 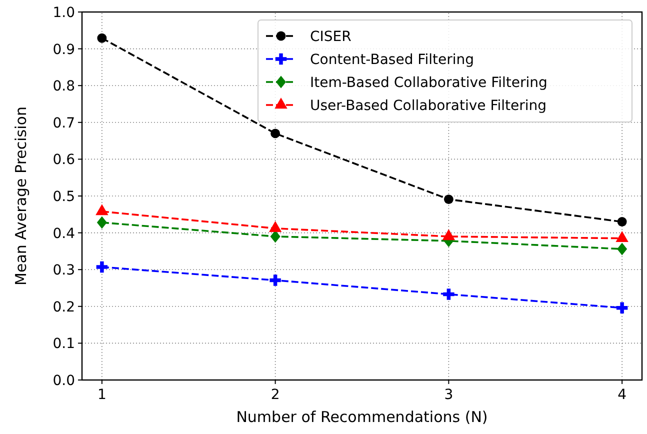 What do you see at coordinates (275, 395) in the screenshot?
I see `x-tick-label: 2` at bounding box center [275, 395].